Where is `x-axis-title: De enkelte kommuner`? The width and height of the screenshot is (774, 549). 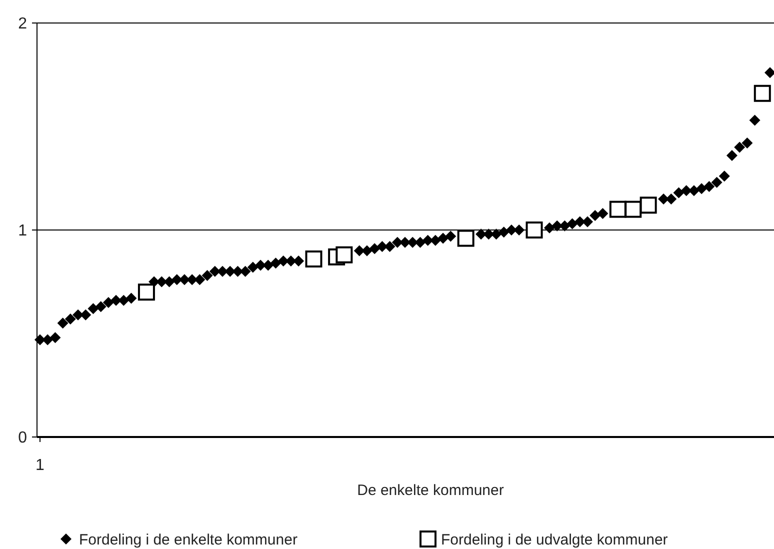
x-axis-title: De enkelte kommuner is located at coordinates (430, 490).